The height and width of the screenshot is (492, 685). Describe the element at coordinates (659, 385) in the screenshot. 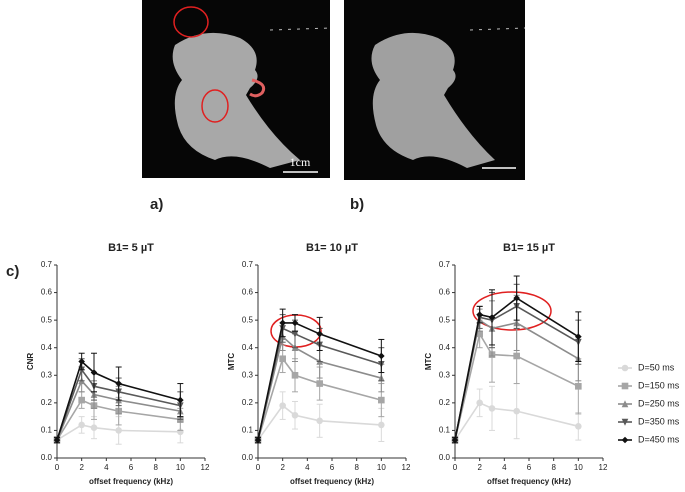

I see `legend-label: D=150 ms` at that location.